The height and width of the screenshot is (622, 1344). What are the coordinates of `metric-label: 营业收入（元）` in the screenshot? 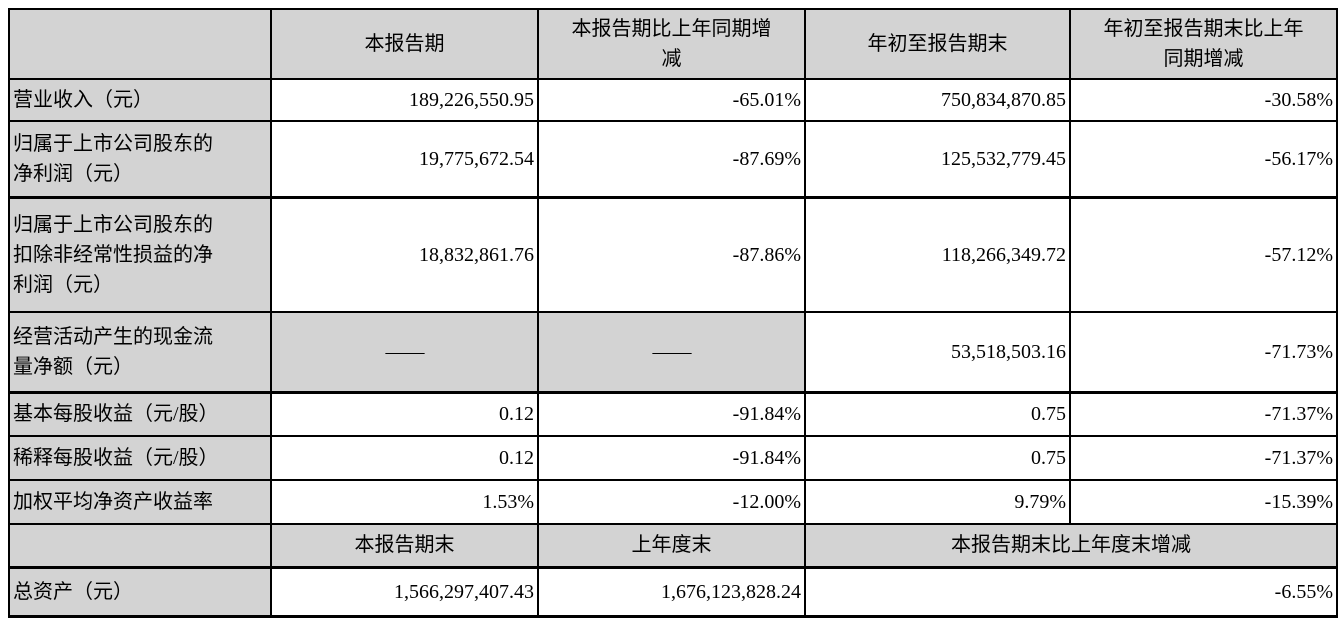 It's located at (140, 100).